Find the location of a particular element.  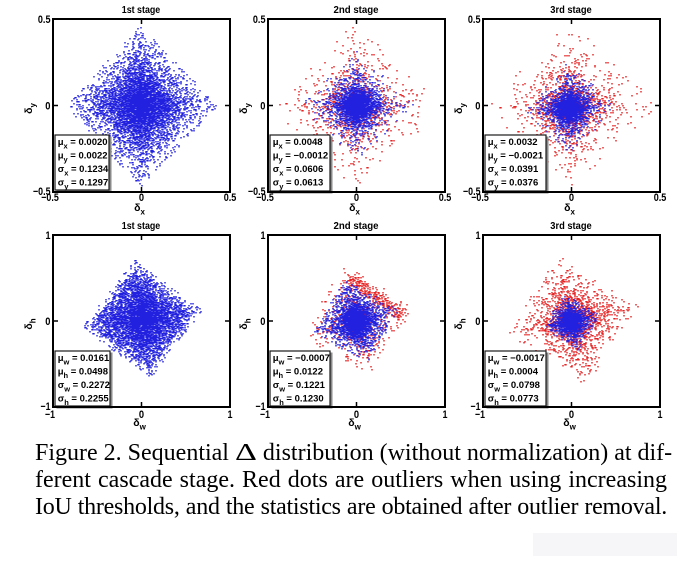

svg-text: σy = 0.1297 is located at coordinates (83, 184).